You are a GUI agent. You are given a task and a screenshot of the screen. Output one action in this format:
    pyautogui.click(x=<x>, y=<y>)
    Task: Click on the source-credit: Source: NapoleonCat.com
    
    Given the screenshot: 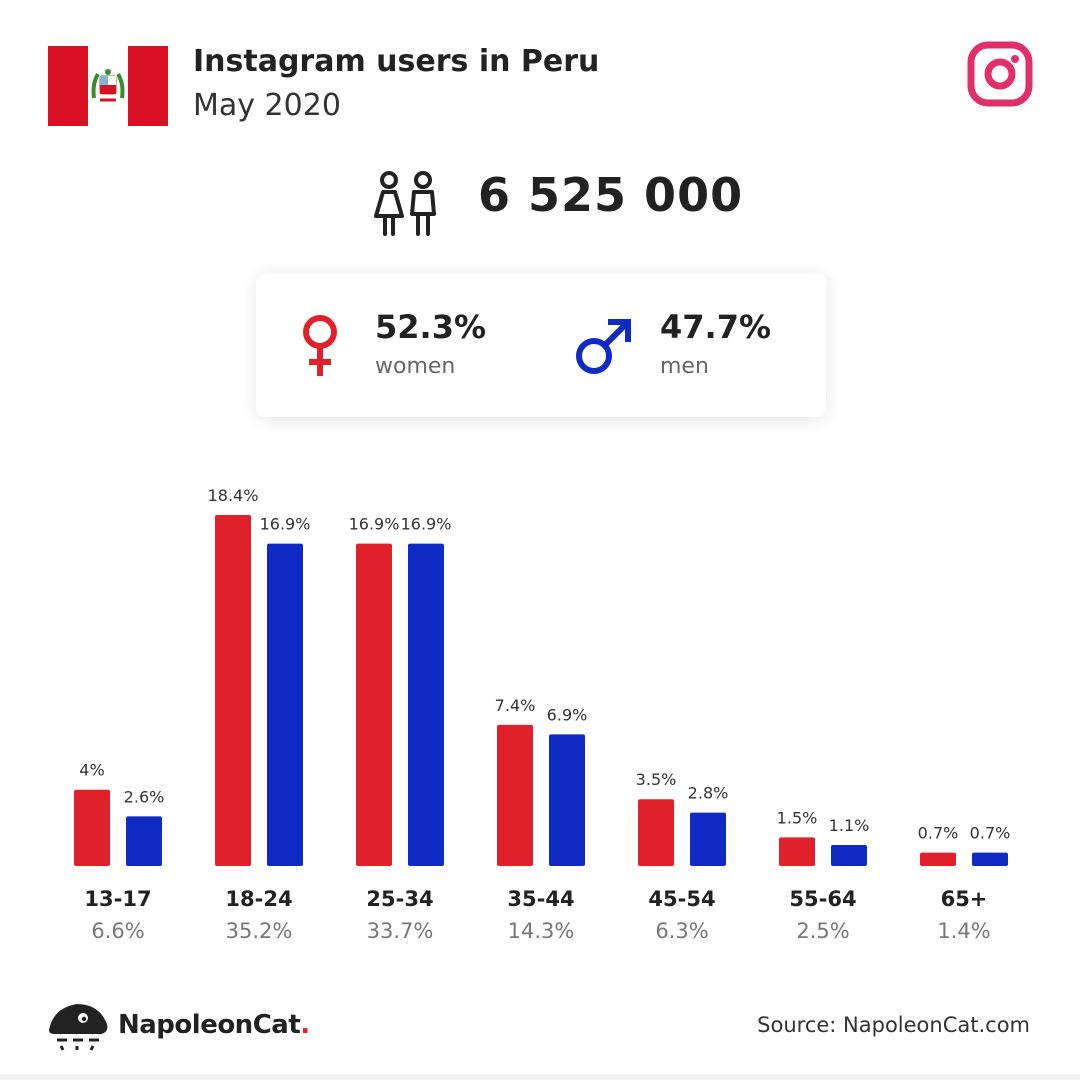 What is the action you would take?
    pyautogui.click(x=893, y=1025)
    